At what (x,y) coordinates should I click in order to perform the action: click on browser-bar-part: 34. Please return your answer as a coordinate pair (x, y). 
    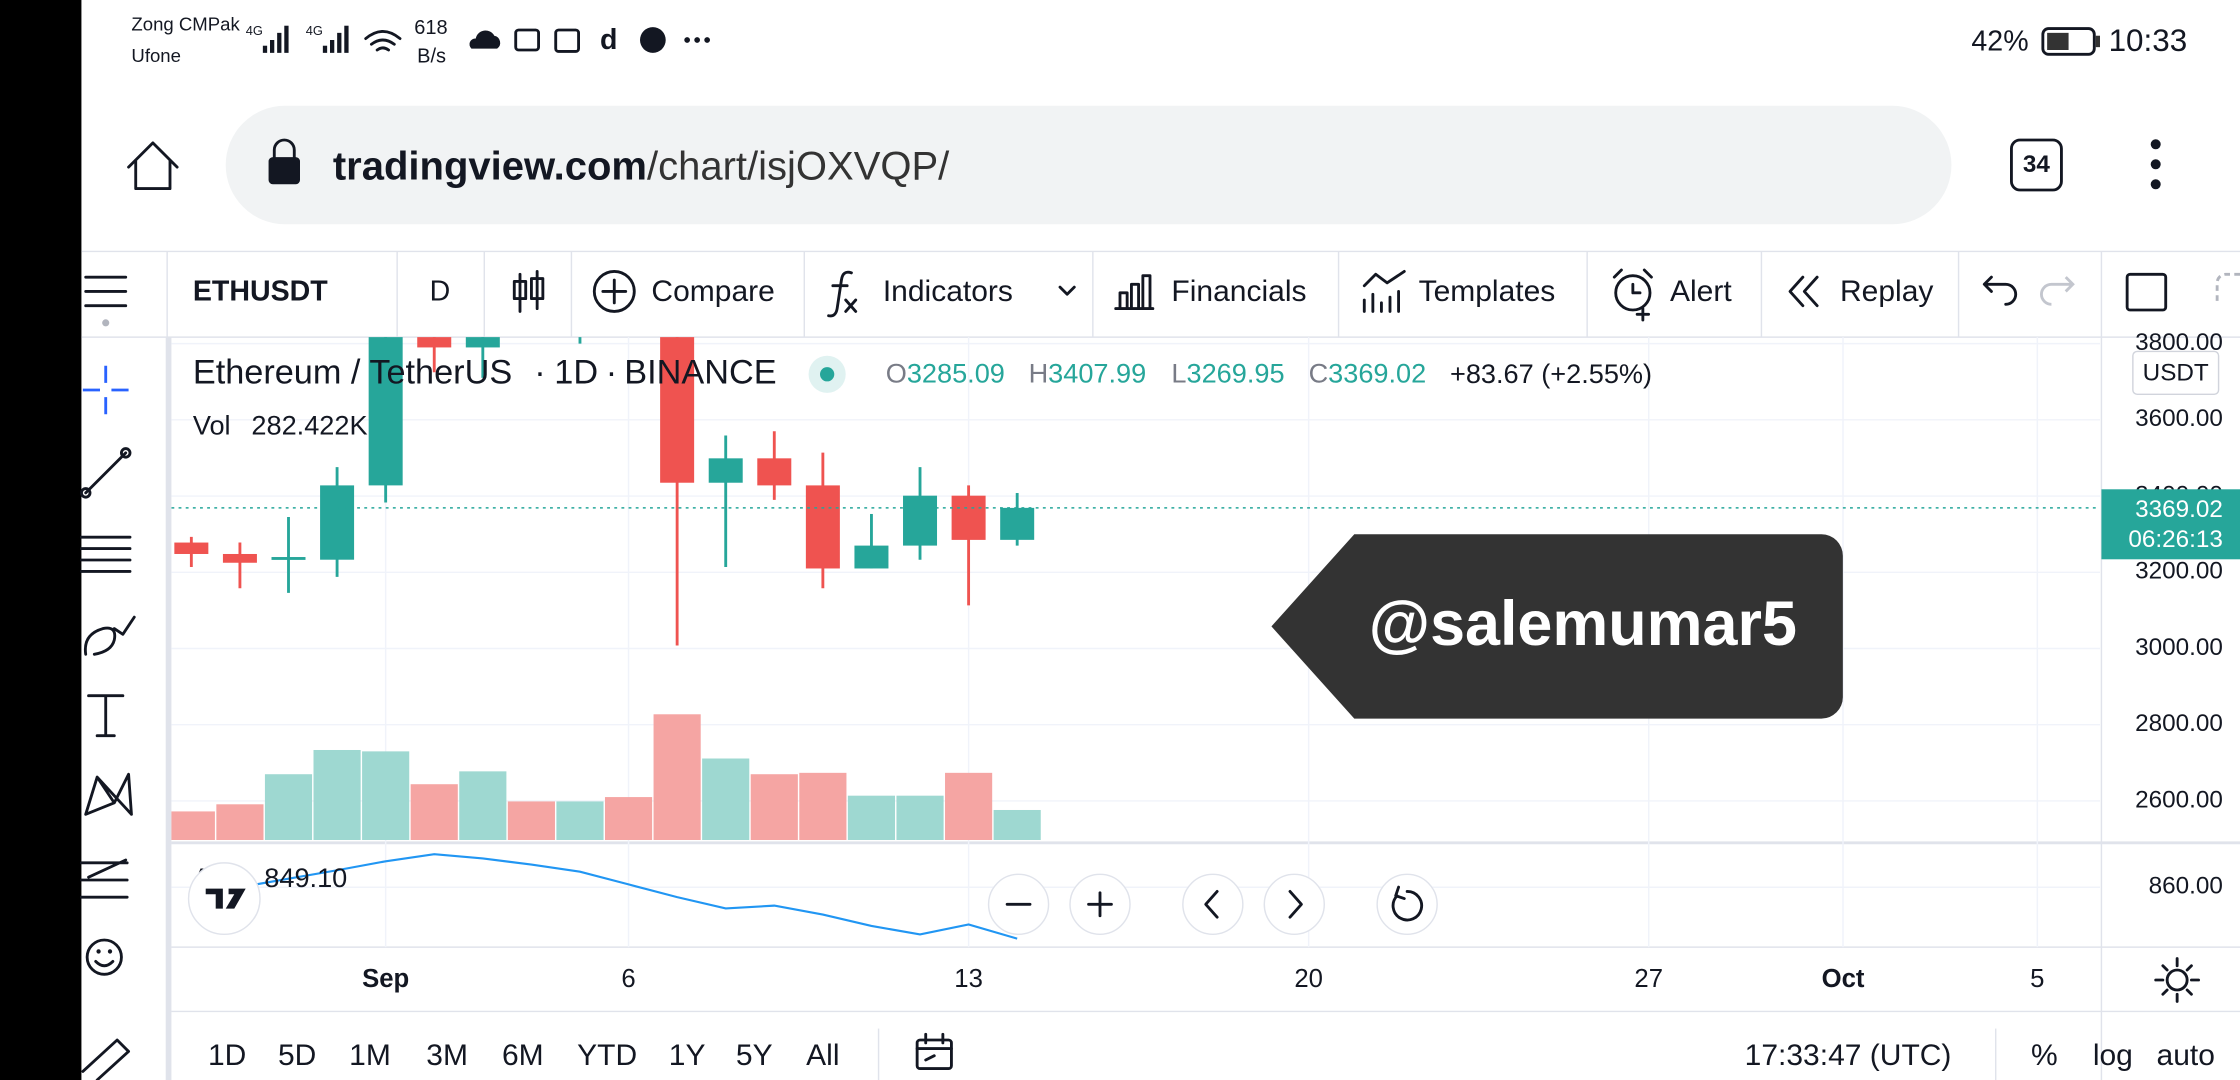
    Looking at the image, I should click on (2036, 164).